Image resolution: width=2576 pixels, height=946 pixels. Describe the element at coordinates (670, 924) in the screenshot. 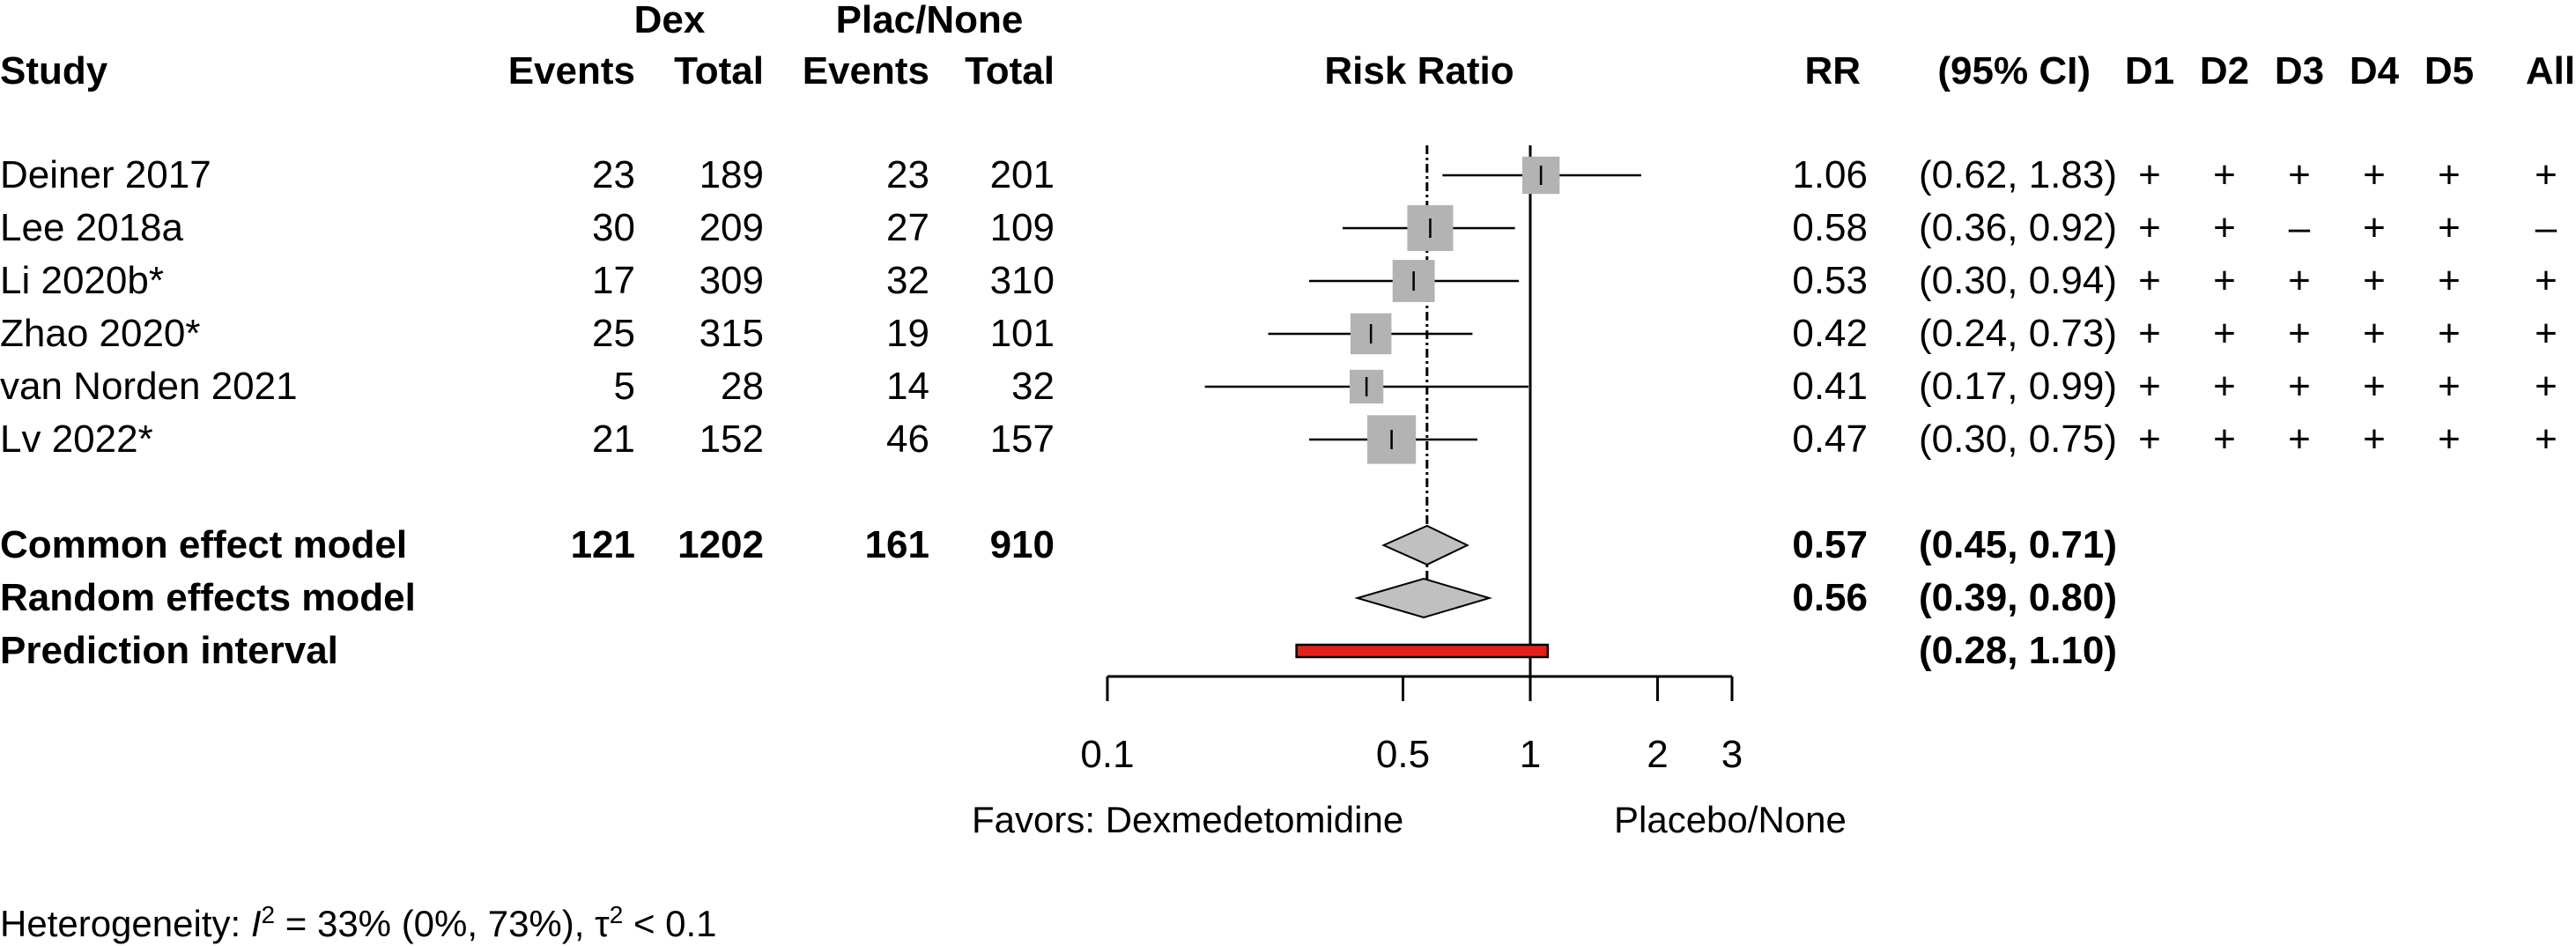

I see `tau-value: < 0.1` at that location.